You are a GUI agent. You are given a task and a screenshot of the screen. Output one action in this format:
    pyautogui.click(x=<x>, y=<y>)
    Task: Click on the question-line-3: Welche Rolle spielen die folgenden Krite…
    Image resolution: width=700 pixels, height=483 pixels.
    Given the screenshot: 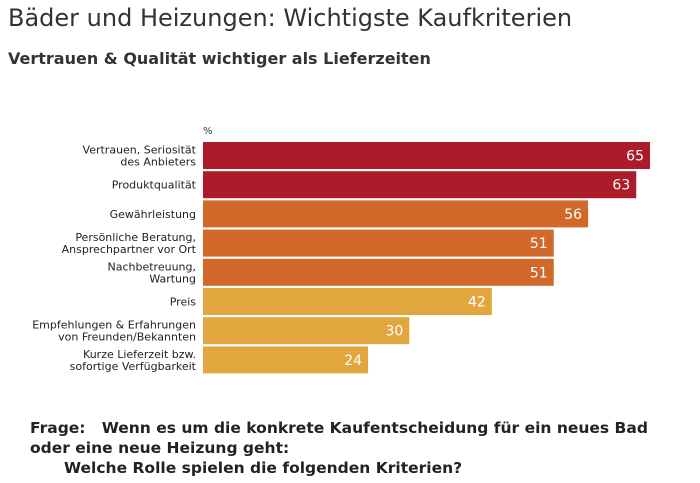 What is the action you would take?
    pyautogui.click(x=263, y=468)
    